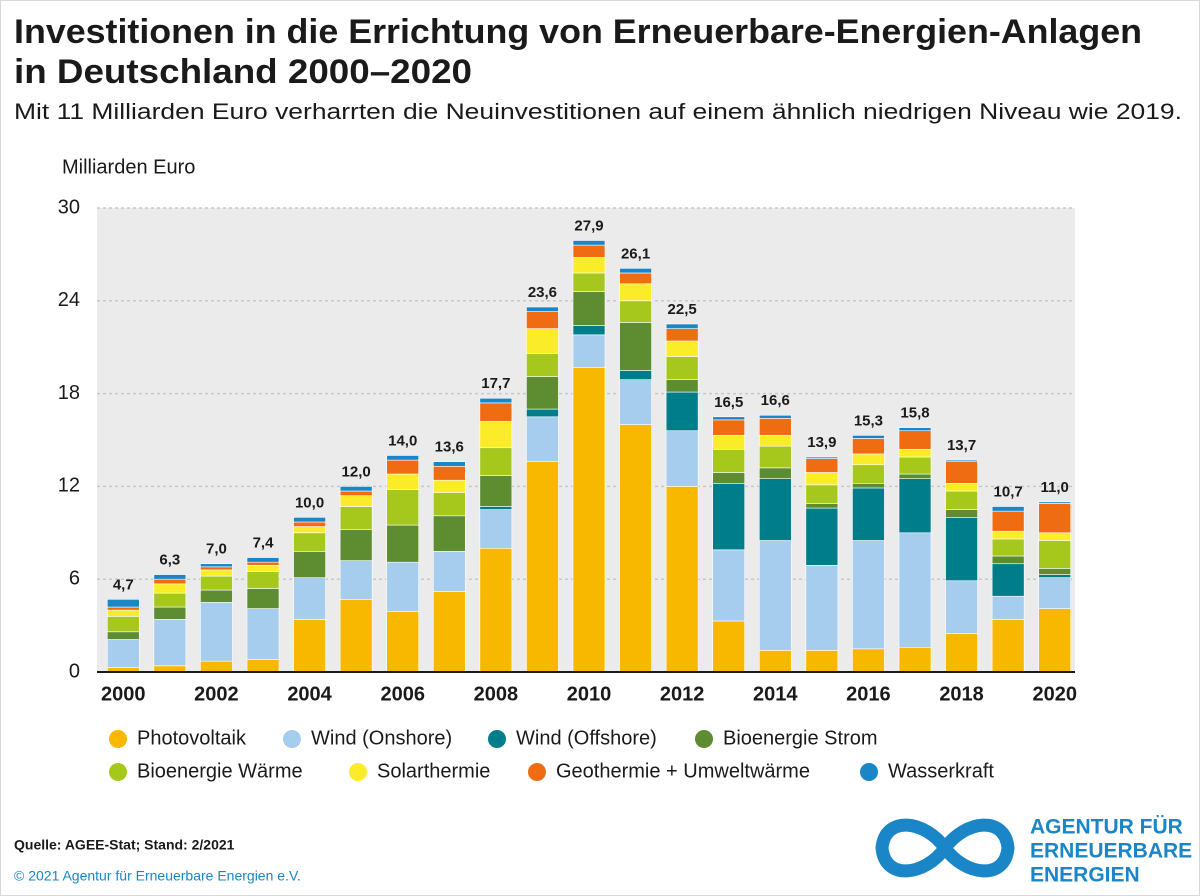 The height and width of the screenshot is (896, 1200). I want to click on total-label: 11,0, so click(1055, 487).